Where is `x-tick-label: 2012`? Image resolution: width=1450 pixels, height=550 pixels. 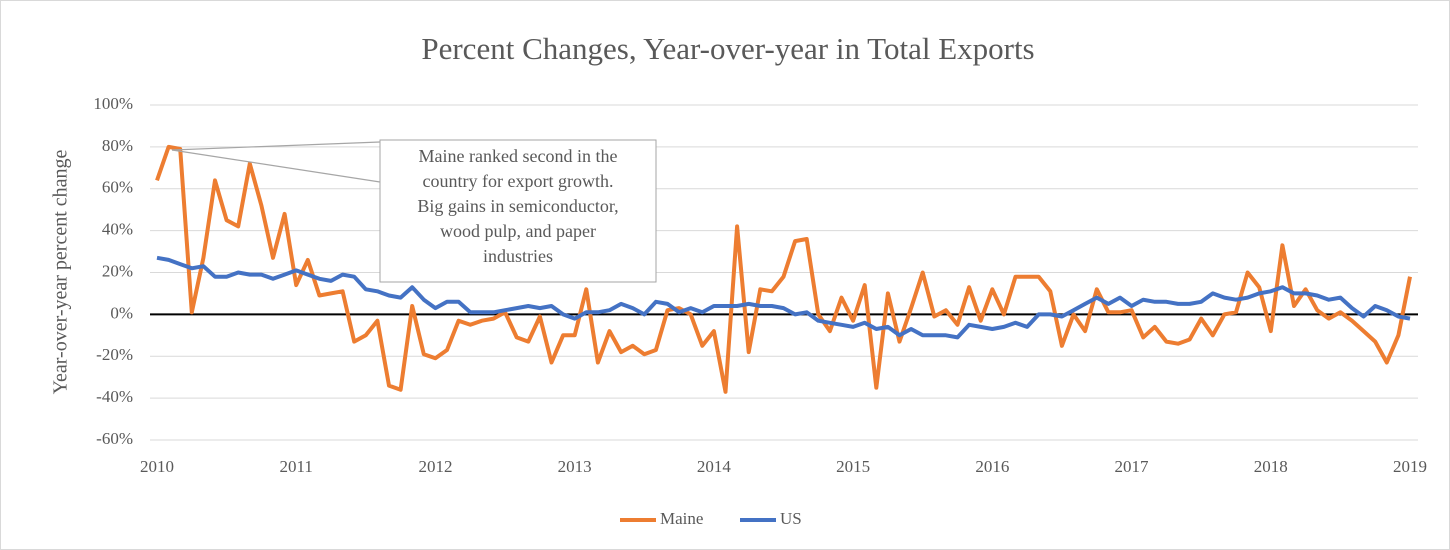 x-tick-label: 2012 is located at coordinates (435, 466).